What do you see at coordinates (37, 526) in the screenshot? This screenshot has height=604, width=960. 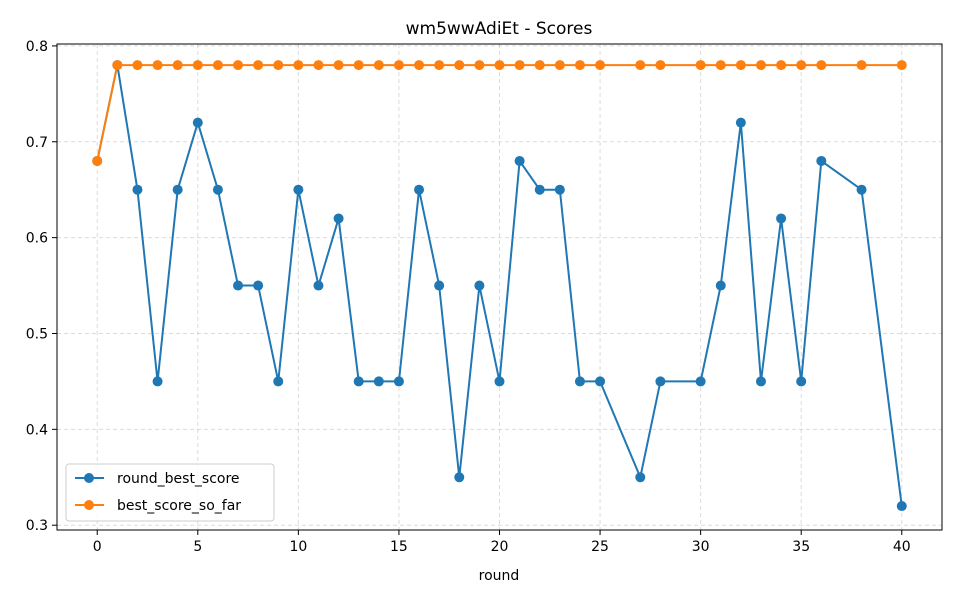 I see `y-tick-label: 0.3` at bounding box center [37, 526].